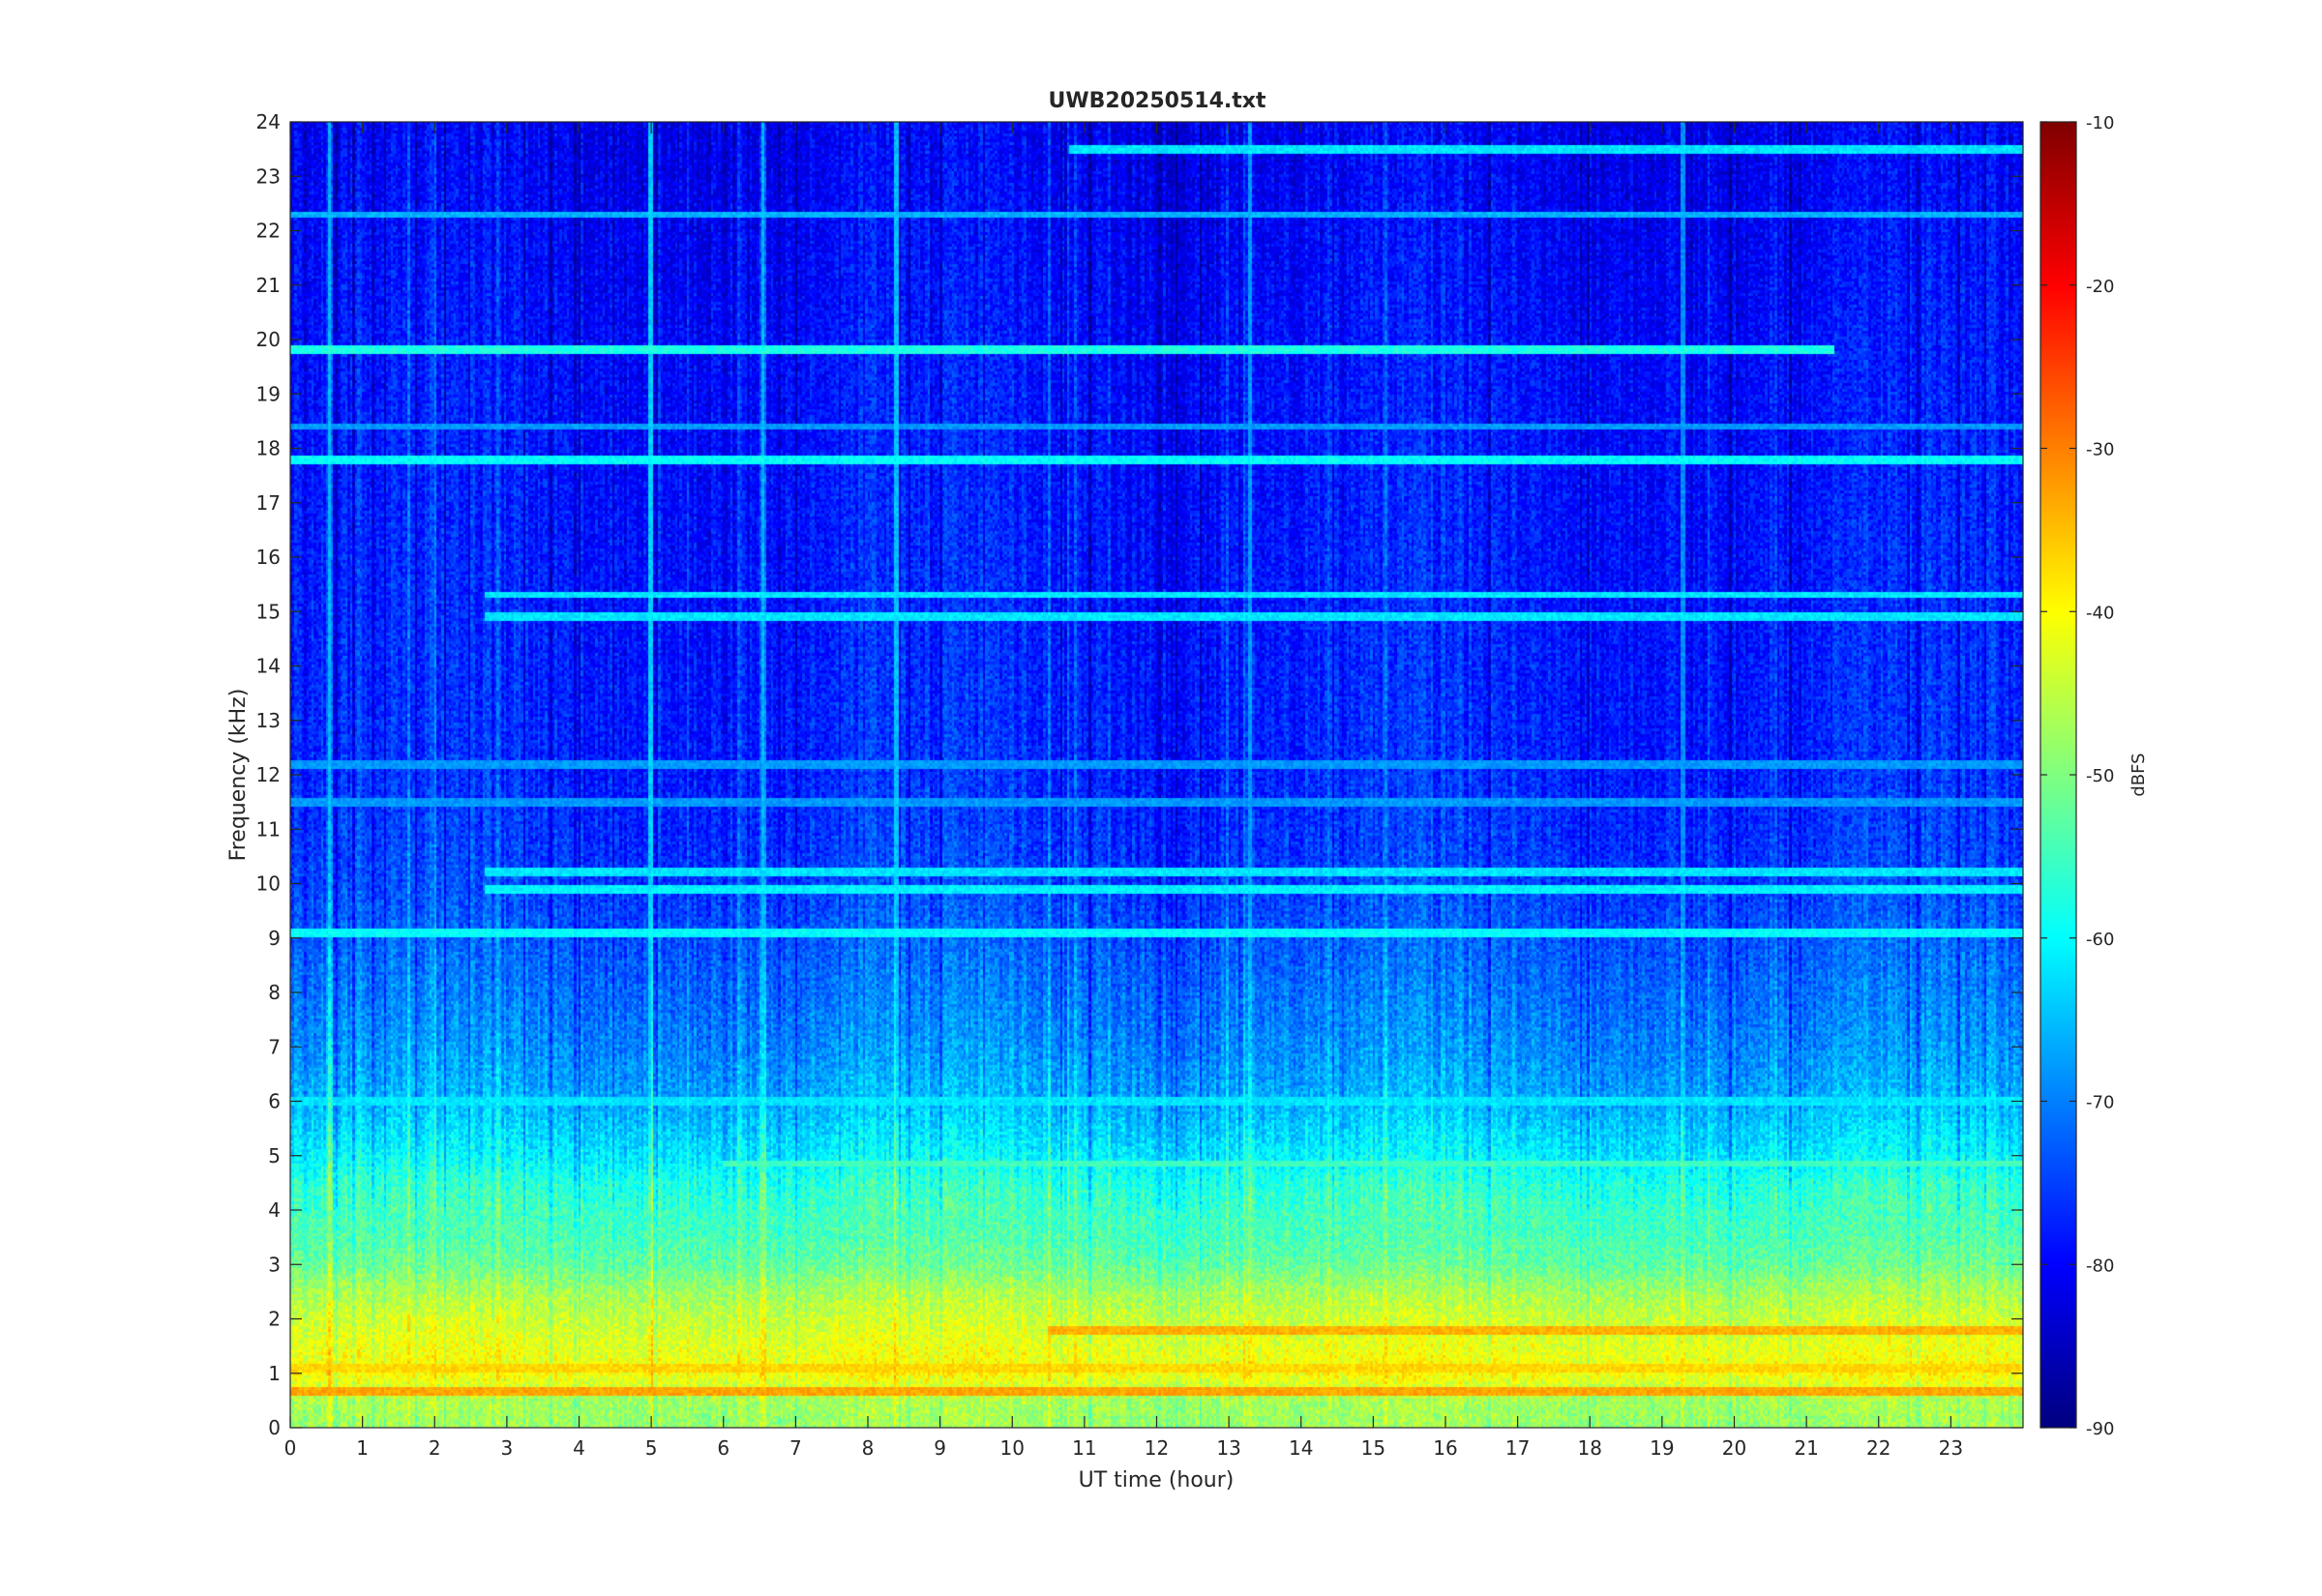  What do you see at coordinates (268, 720) in the screenshot?
I see `y-tick-label: 13` at bounding box center [268, 720].